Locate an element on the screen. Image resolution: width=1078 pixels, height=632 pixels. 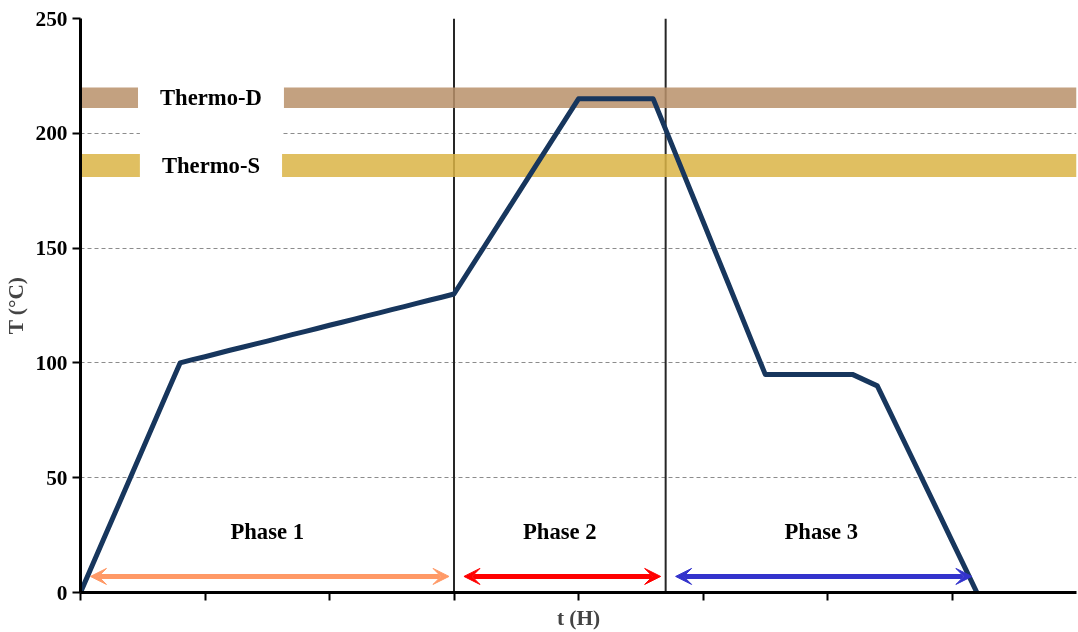
band-label: Thermo-D is located at coordinates (211, 98).